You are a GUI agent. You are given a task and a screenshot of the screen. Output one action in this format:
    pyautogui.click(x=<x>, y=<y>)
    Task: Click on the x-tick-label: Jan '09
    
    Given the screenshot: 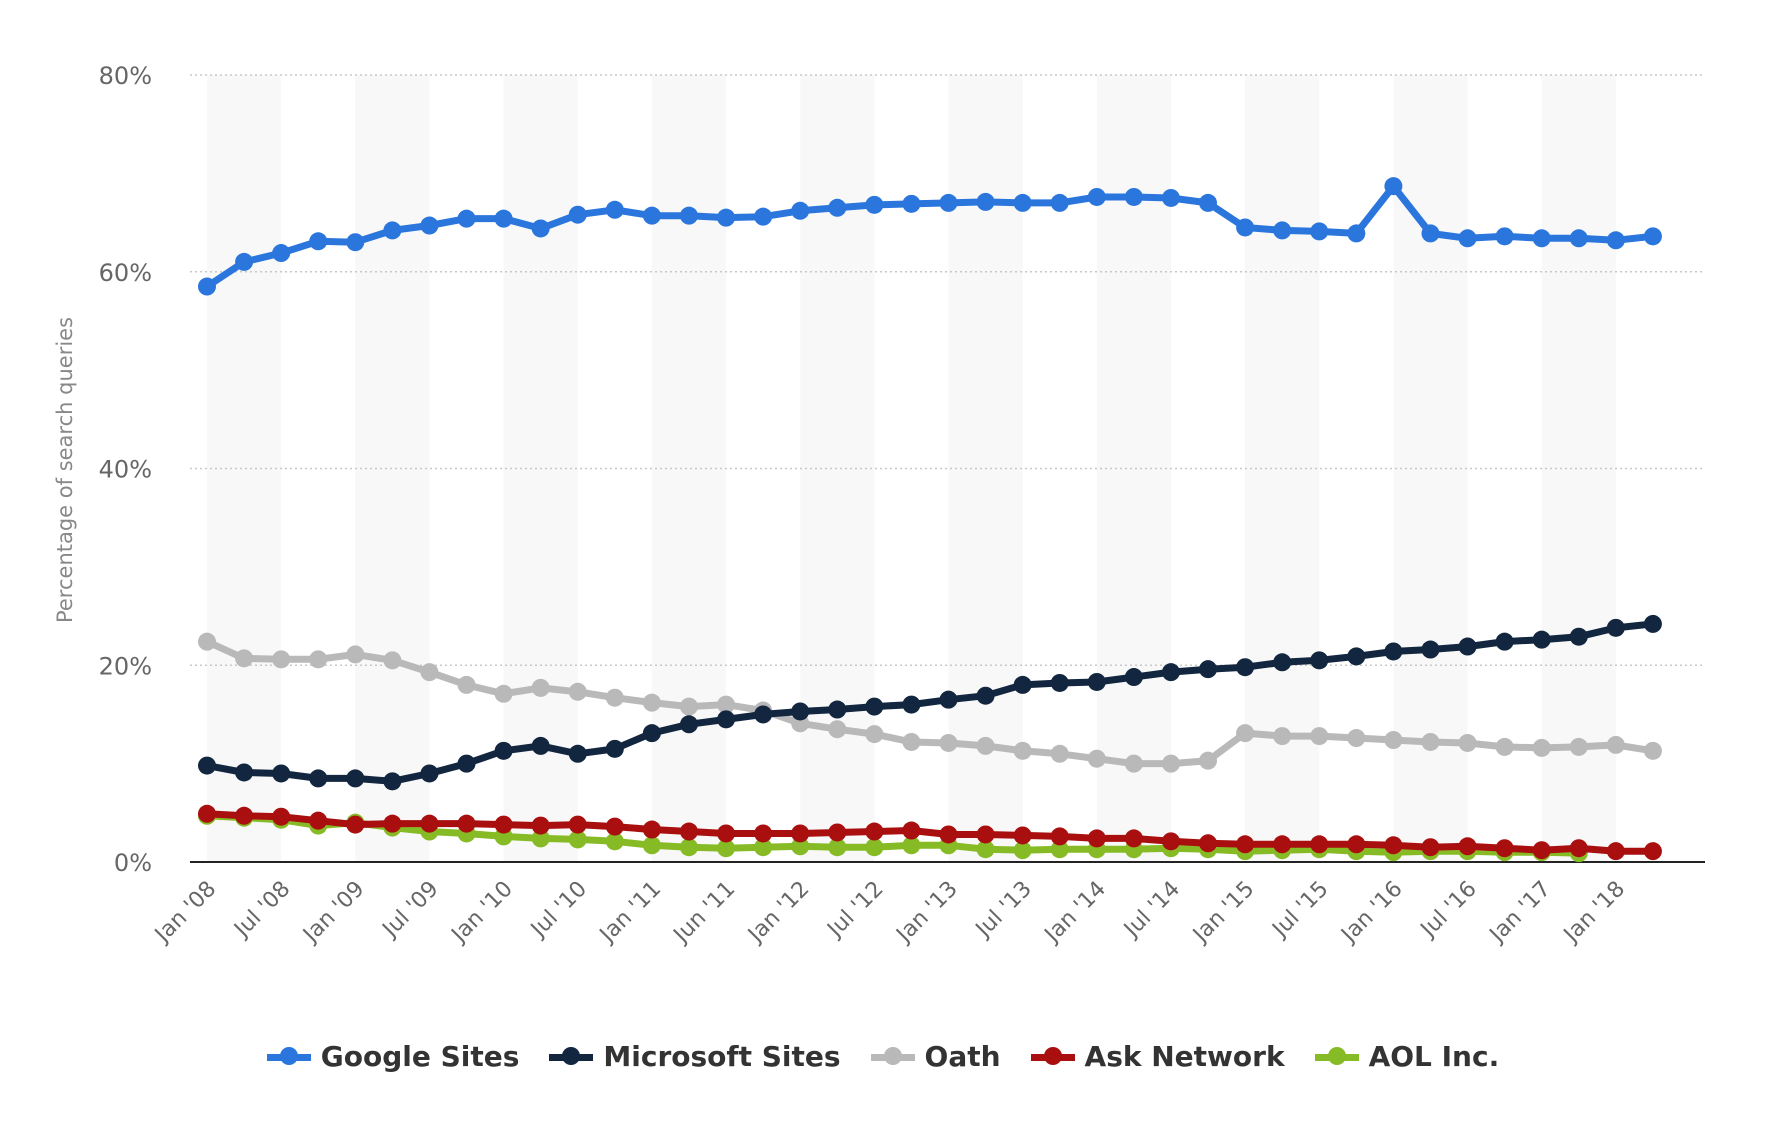 What is the action you would take?
    pyautogui.click(x=333, y=913)
    